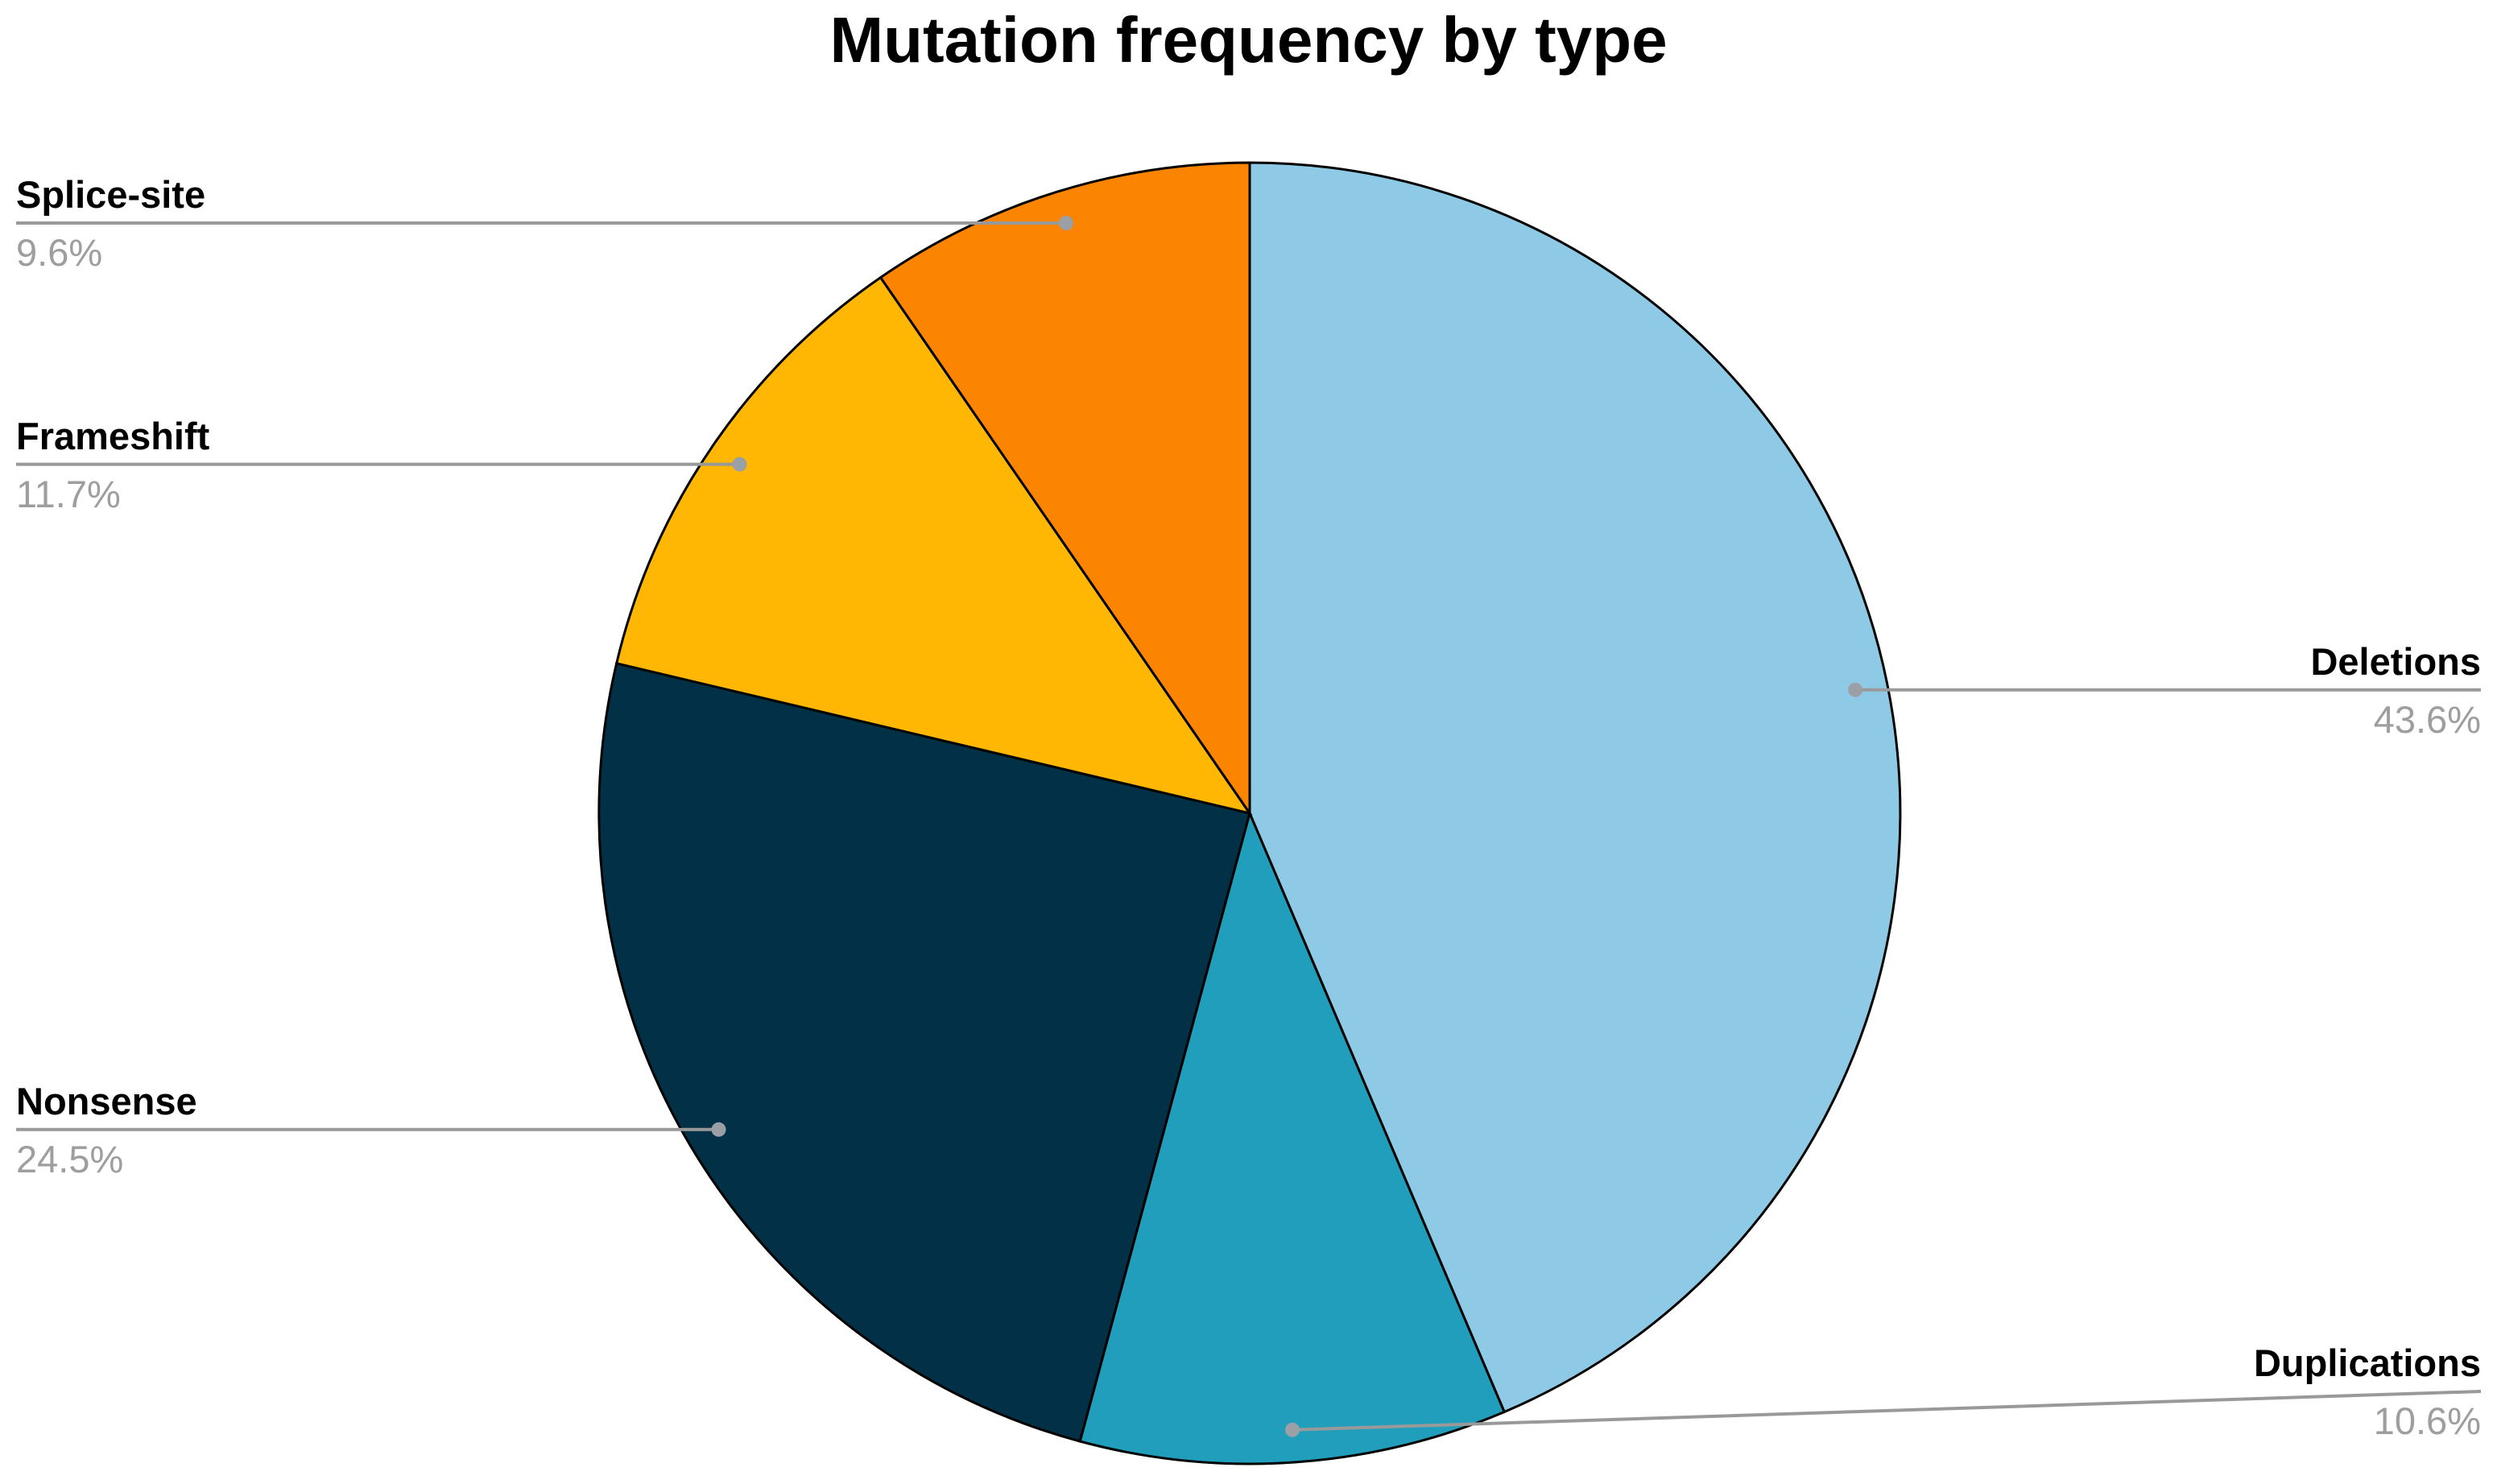 This screenshot has height=1484, width=2497. Describe the element at coordinates (1887, 1411) in the screenshot. I see `leader-line-duplications` at that location.